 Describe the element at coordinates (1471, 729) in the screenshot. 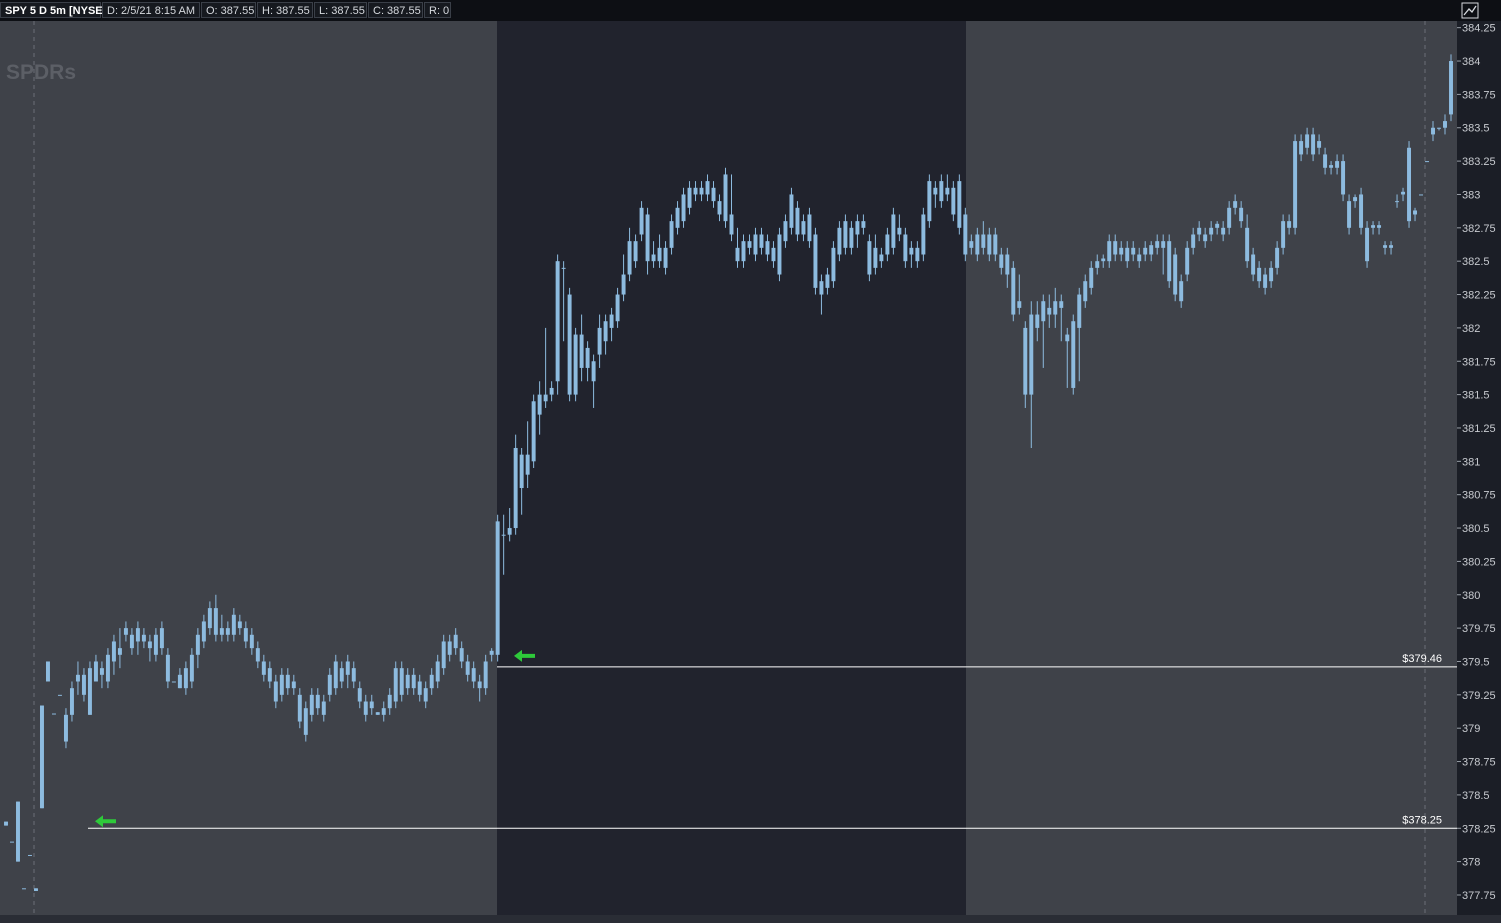

I see `price-tick-label: 379` at that location.